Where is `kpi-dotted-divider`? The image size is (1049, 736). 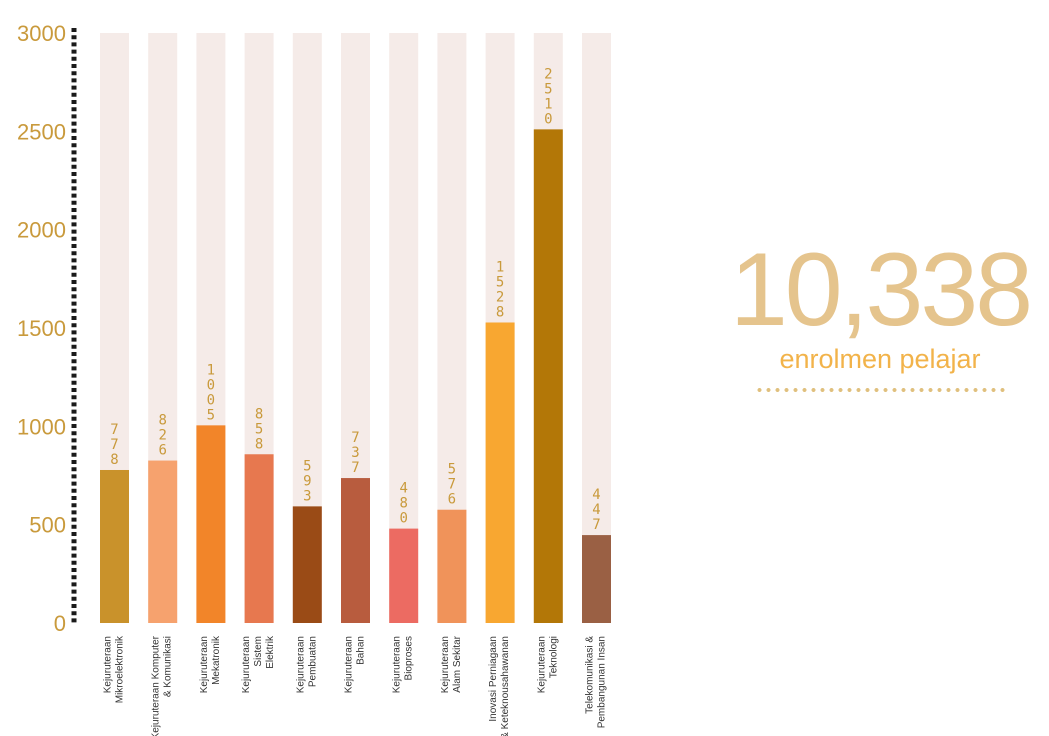
kpi-dotted-divider is located at coordinates (880, 390).